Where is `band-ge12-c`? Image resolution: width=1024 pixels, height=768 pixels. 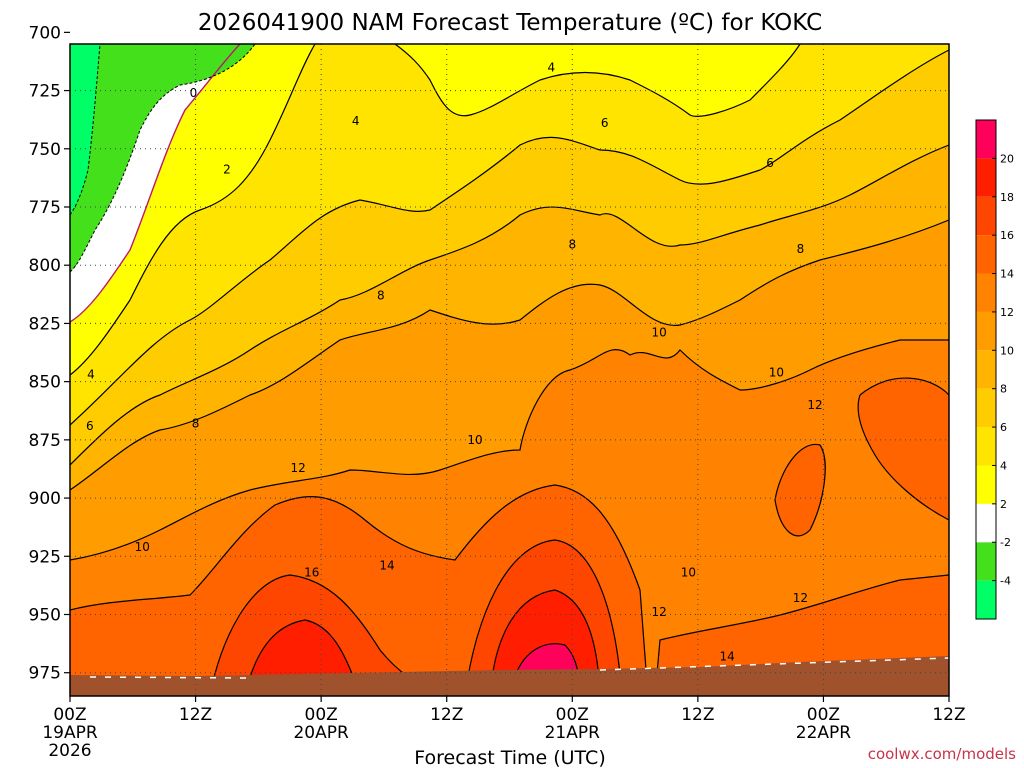
band-ge12-c is located at coordinates (800, 490).